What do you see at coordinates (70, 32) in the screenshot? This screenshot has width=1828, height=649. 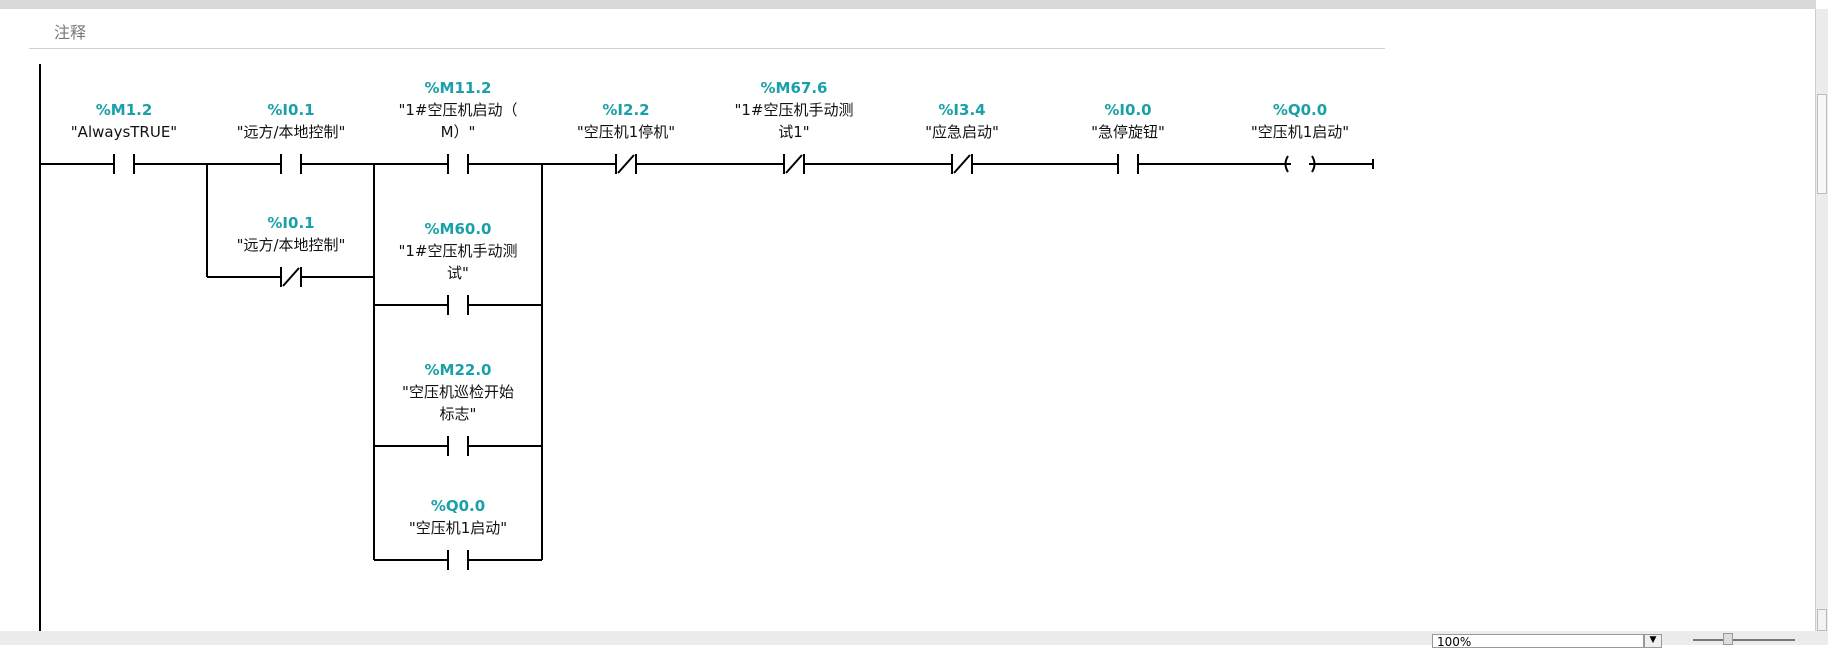 I see `comment-placeholder: 注释` at bounding box center [70, 32].